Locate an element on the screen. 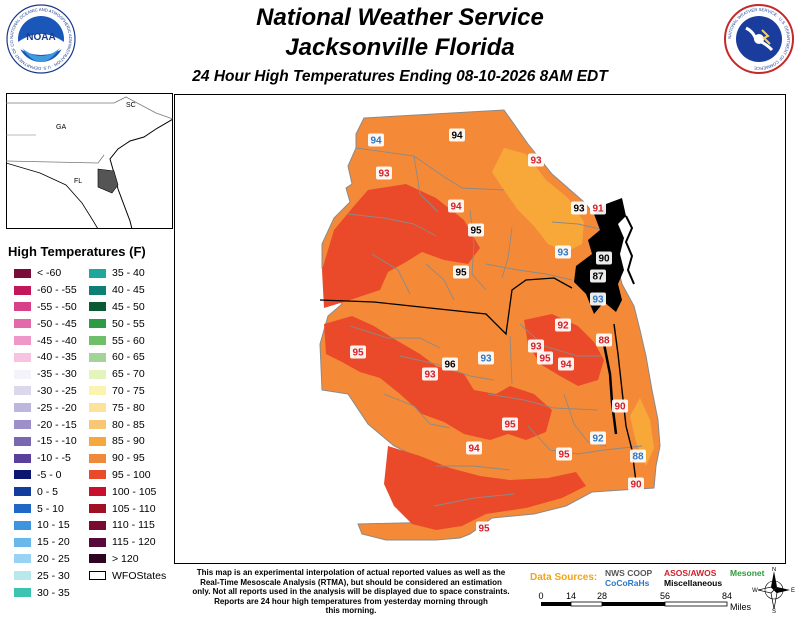 The image size is (800, 618). station-label: 88 is located at coordinates (604, 340).